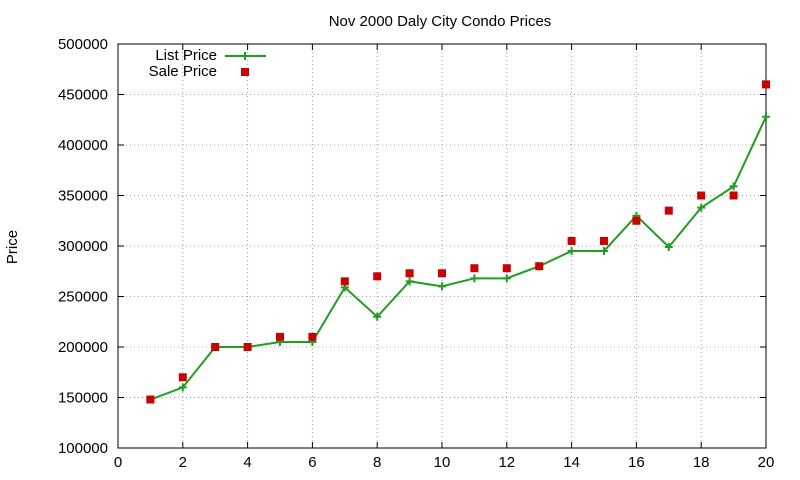 The width and height of the screenshot is (800, 480). What do you see at coordinates (83, 347) in the screenshot?
I see `y-tick-label: 200000` at bounding box center [83, 347].